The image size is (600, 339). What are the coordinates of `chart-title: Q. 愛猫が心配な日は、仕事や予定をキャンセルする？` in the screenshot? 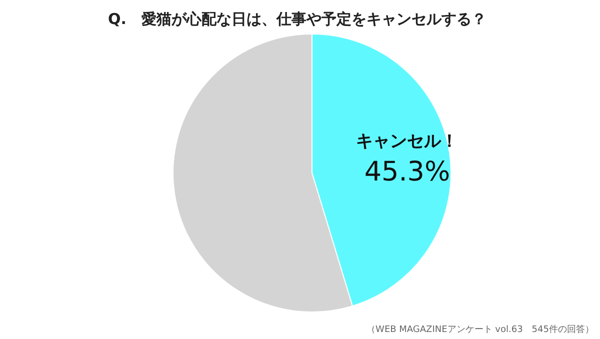 It's located at (297, 19).